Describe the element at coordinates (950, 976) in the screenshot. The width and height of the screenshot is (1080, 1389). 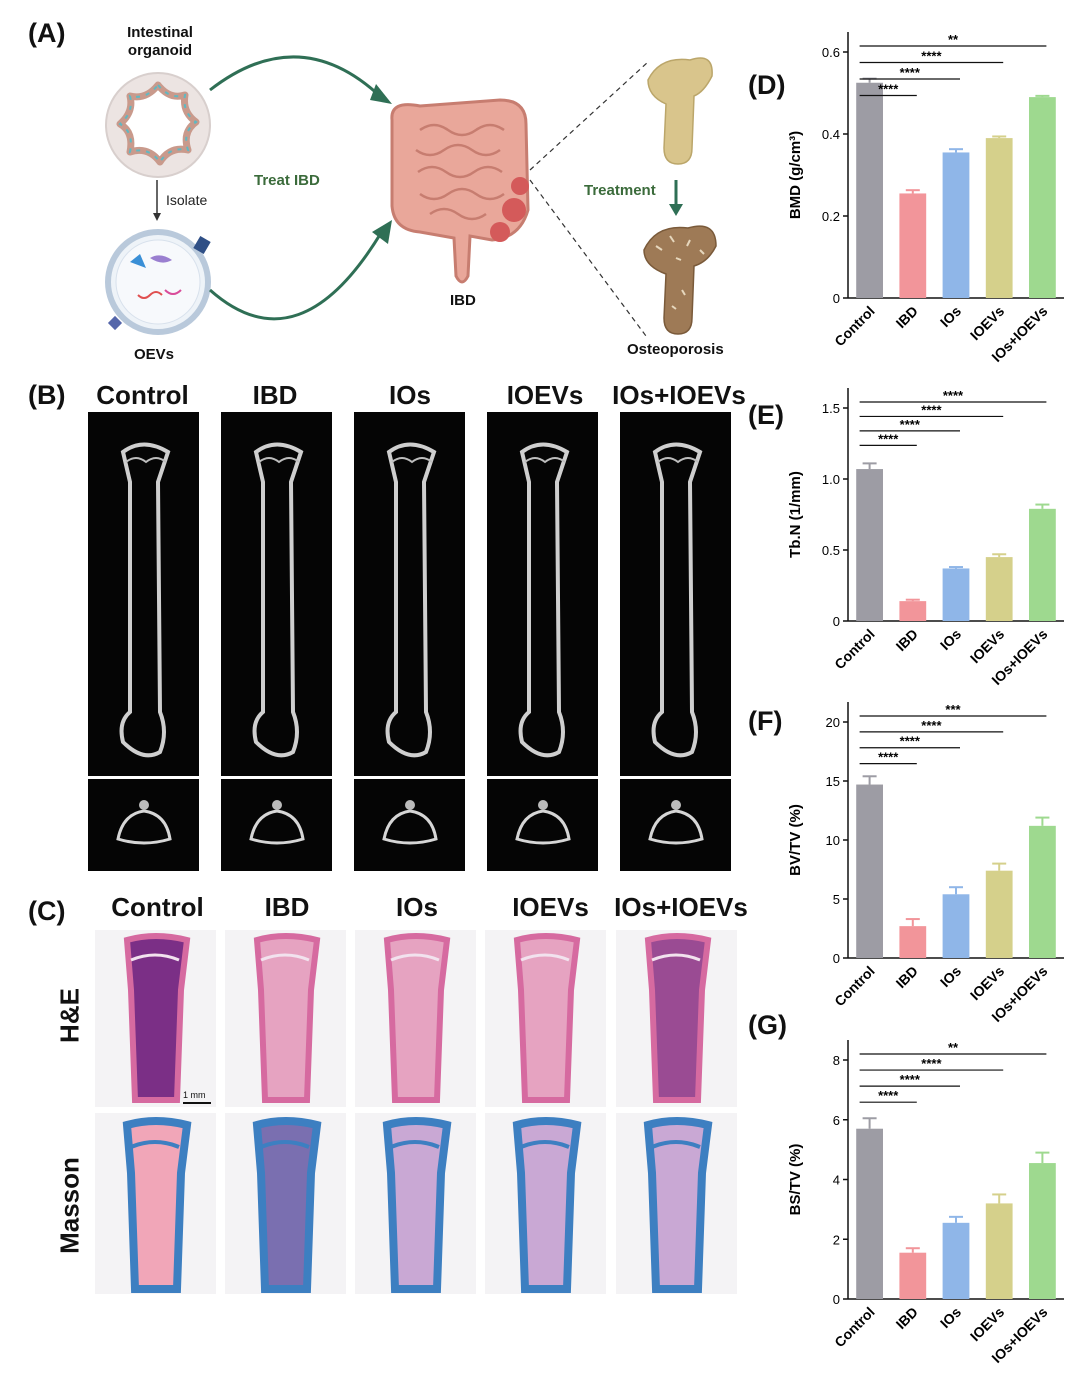
I see `chart-f-xtick-label: IOs` at that location.